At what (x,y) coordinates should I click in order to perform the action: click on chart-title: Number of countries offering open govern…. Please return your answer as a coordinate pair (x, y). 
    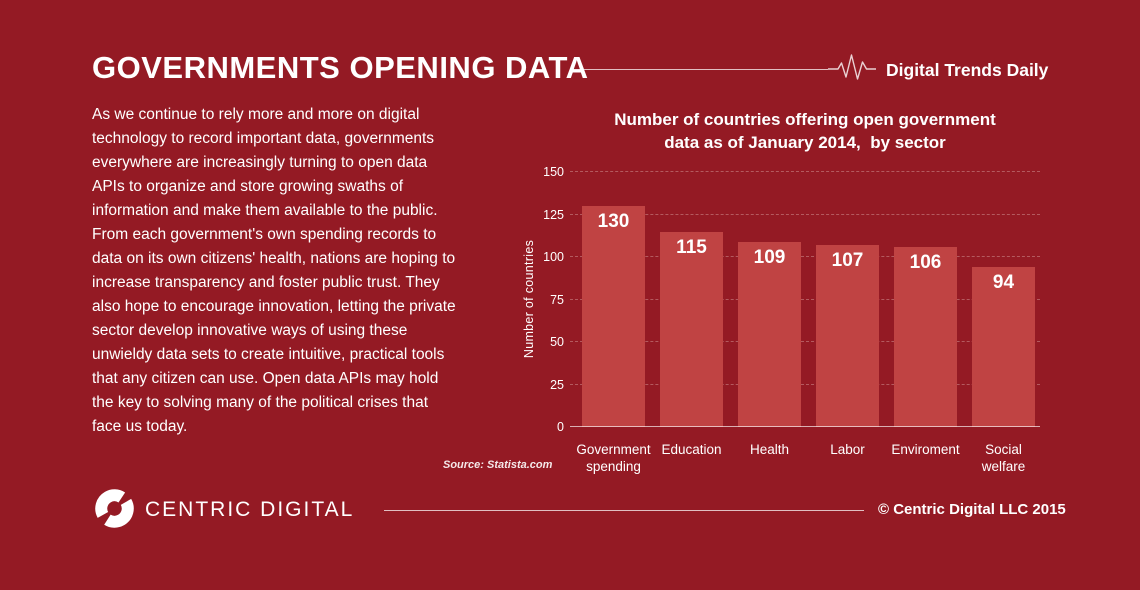
    Looking at the image, I should click on (805, 131).